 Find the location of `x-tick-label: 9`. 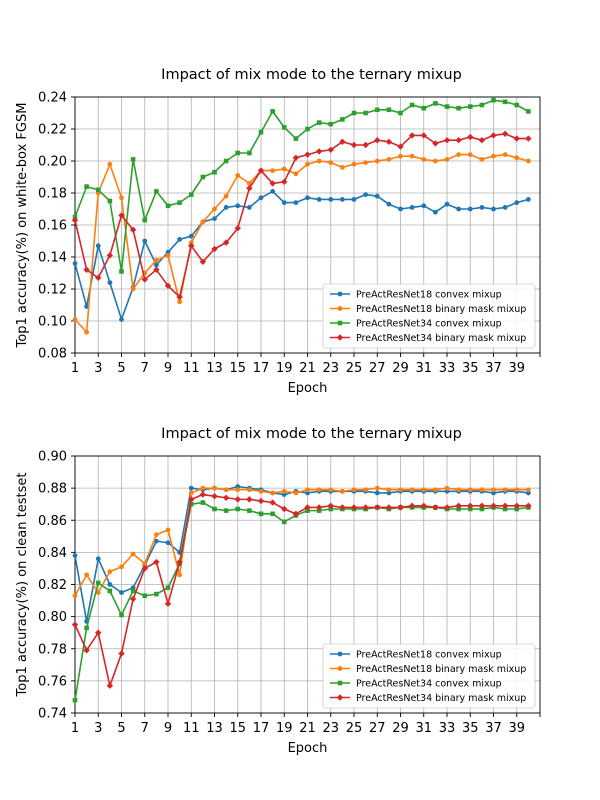

x-tick-label: 9 is located at coordinates (168, 368).